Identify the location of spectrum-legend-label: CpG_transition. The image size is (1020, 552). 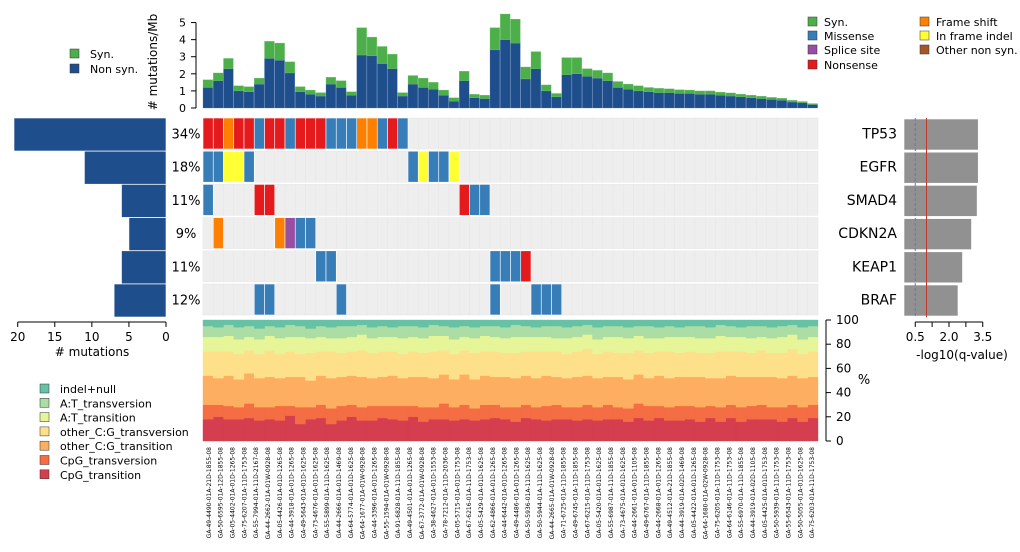
(100, 475).